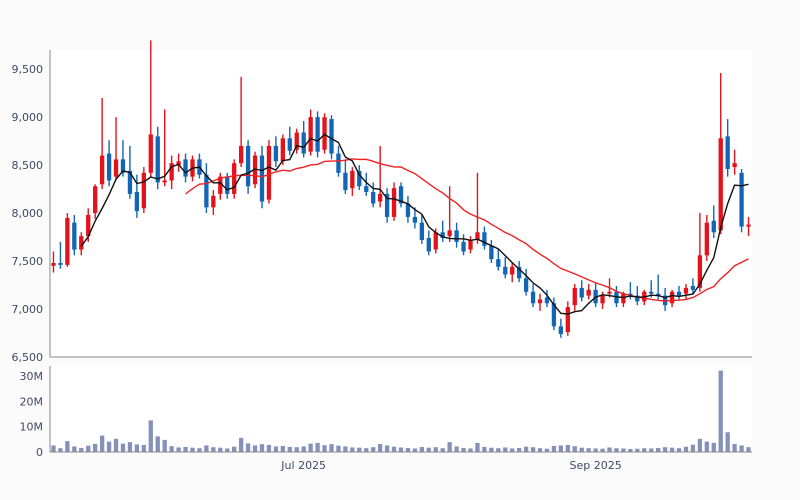  What do you see at coordinates (28, 213) in the screenshot?
I see `price-tick-label: 8,000` at bounding box center [28, 213].